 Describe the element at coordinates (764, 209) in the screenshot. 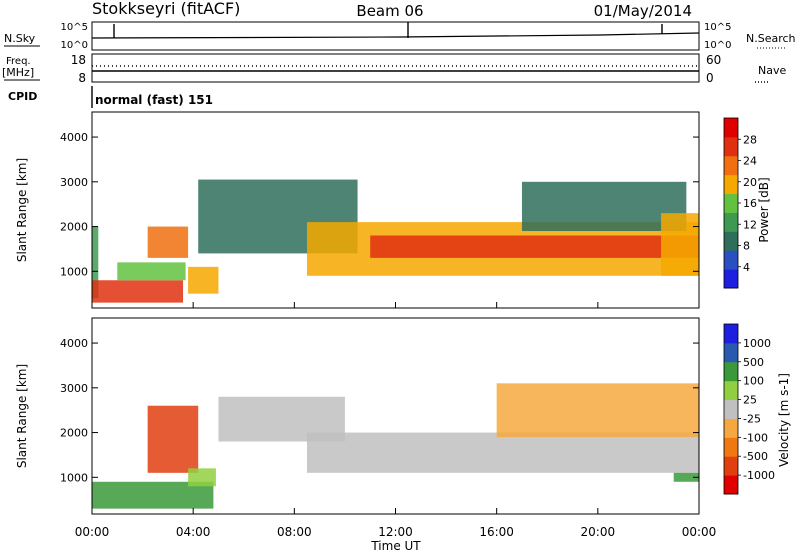

I see `power-colorbar-label: Power [dB]` at that location.